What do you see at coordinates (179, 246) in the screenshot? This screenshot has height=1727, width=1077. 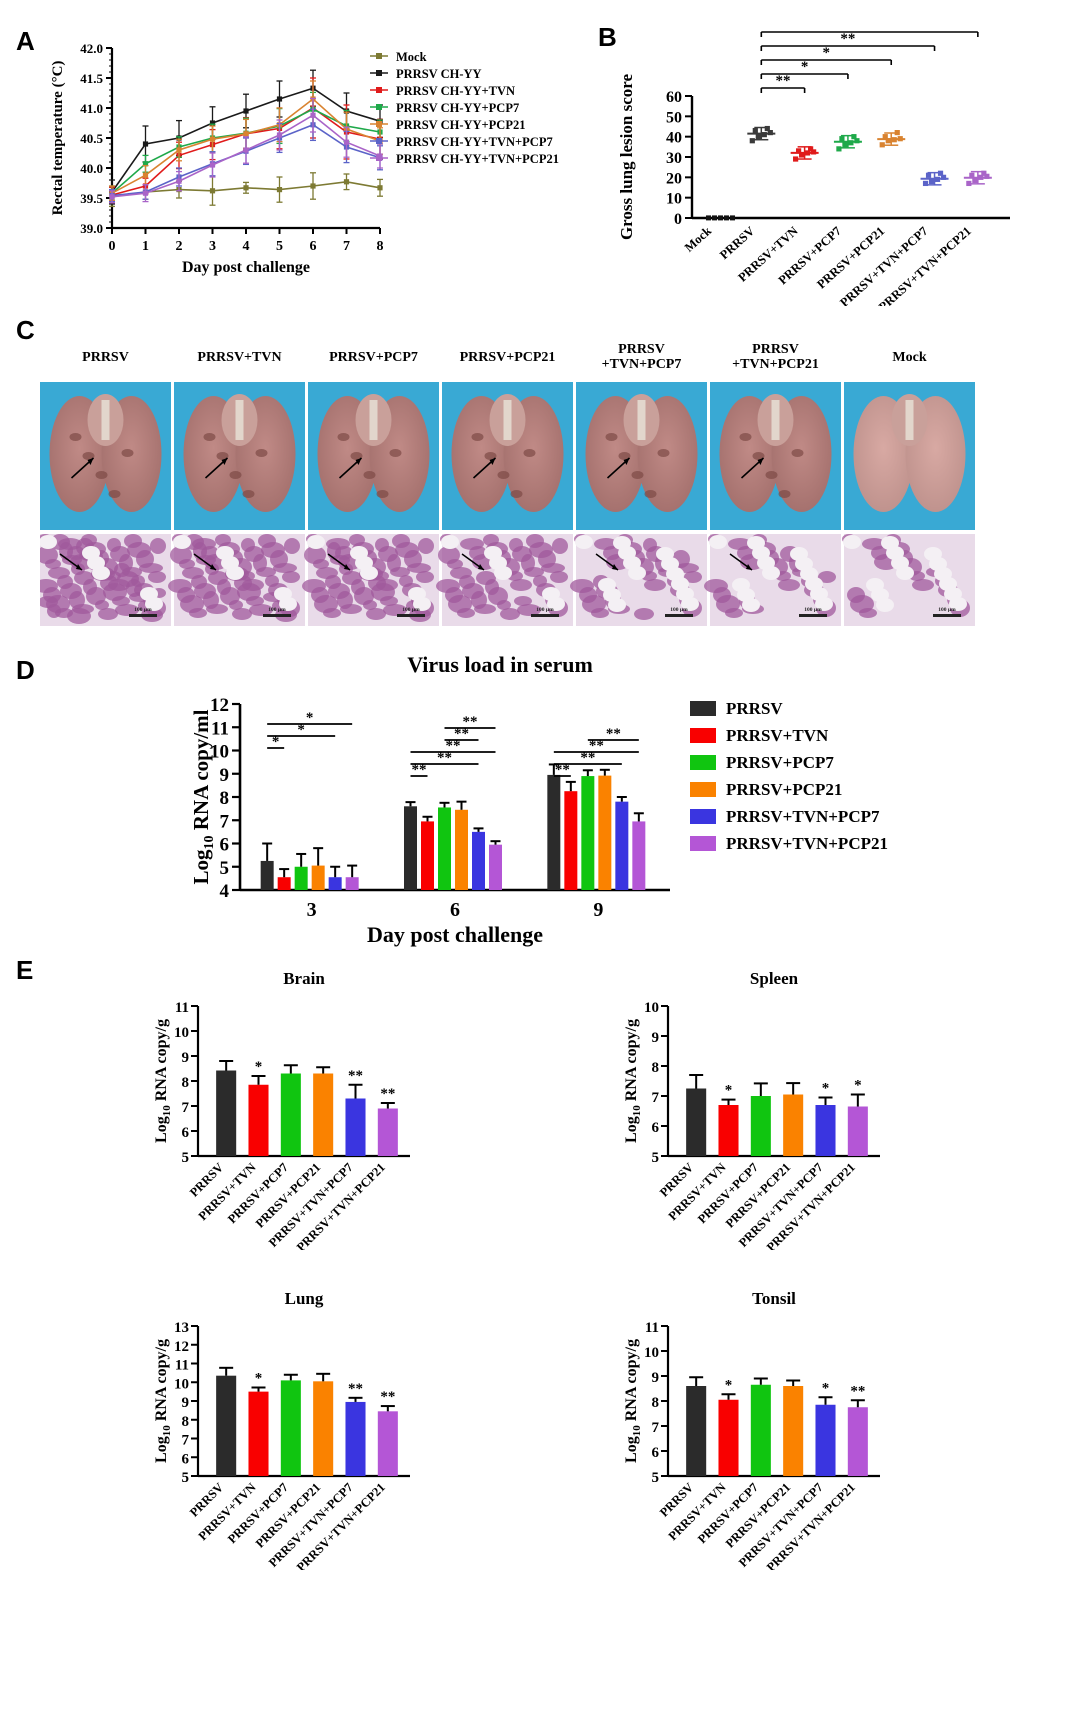 I see `x-tick-label: 2` at bounding box center [179, 246].